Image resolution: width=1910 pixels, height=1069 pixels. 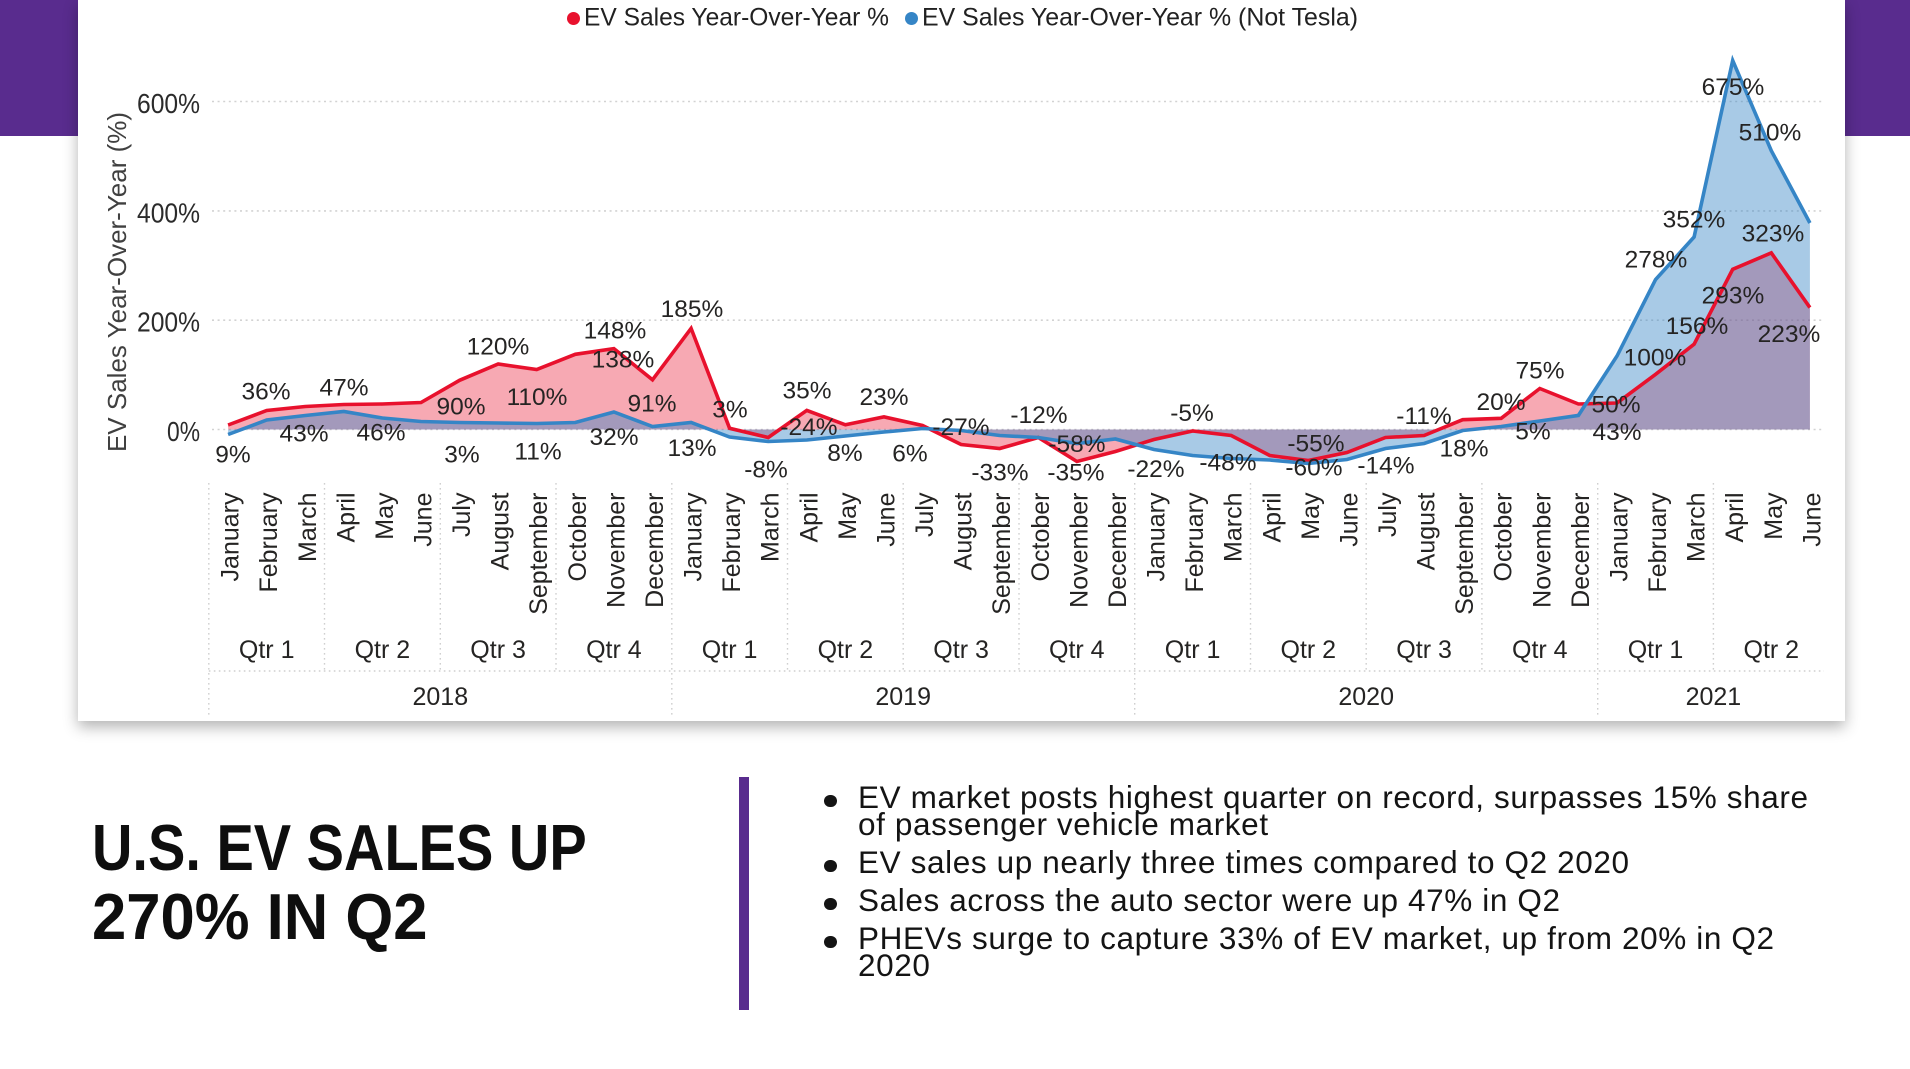 I want to click on svg-text: 293%, so click(x=1733, y=296).